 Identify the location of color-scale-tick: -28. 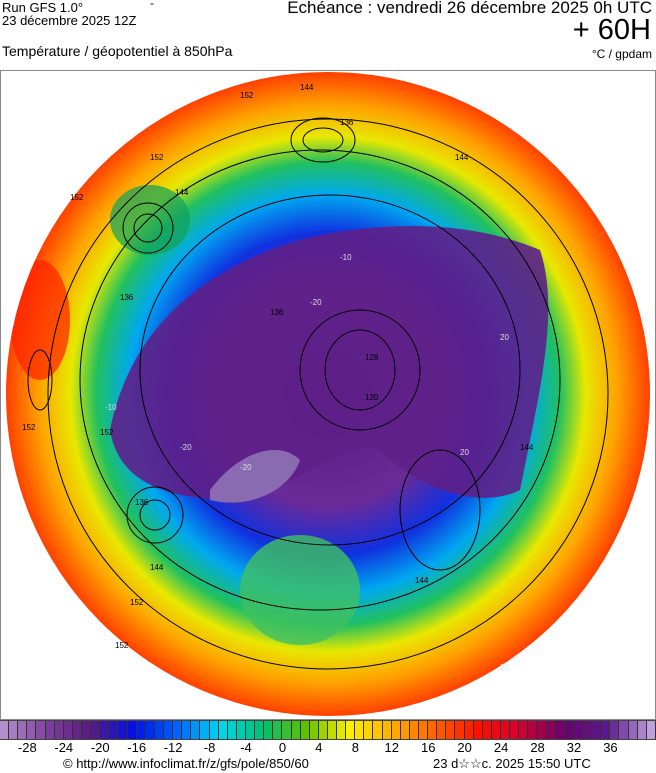
(27, 747).